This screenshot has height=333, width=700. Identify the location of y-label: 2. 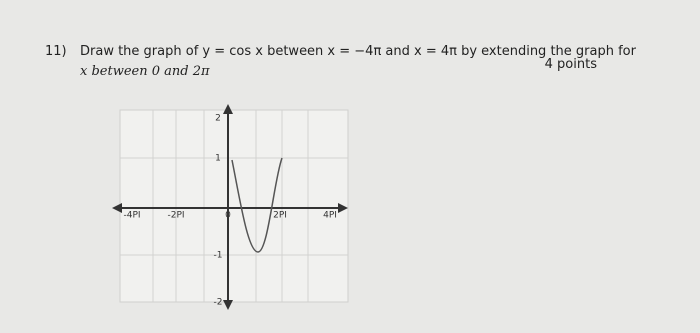
(218, 119).